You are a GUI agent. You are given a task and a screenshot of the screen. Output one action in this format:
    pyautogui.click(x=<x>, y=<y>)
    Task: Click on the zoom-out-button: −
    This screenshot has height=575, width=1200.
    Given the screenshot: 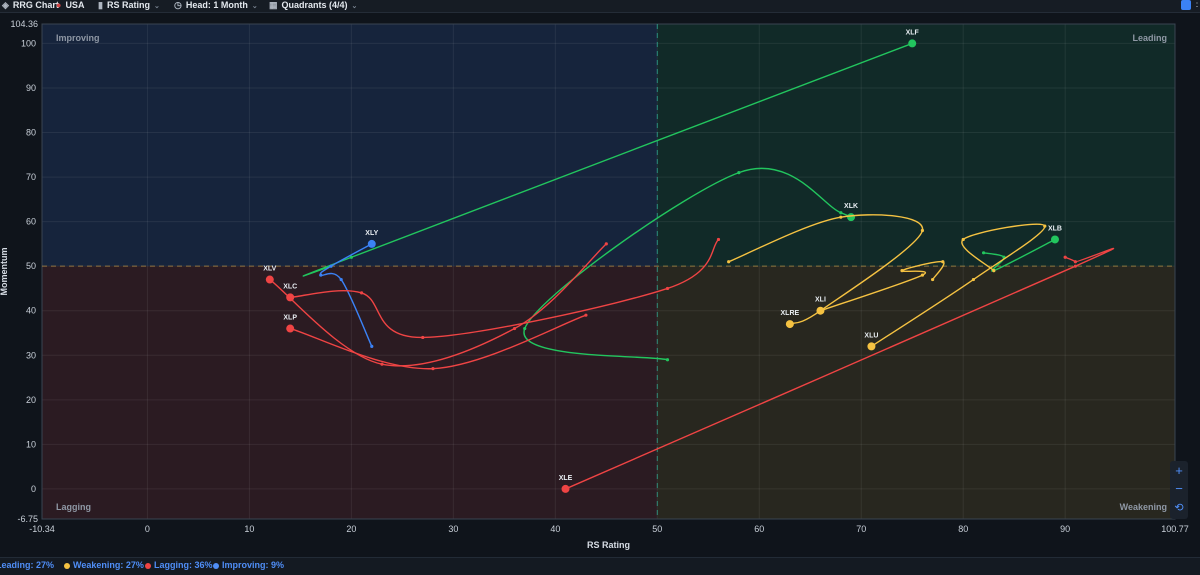 What is the action you would take?
    pyautogui.click(x=1179, y=488)
    